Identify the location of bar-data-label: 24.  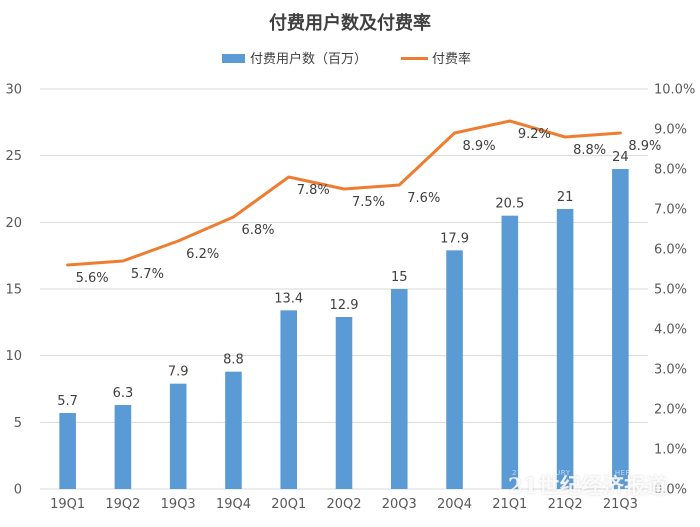
(620, 157).